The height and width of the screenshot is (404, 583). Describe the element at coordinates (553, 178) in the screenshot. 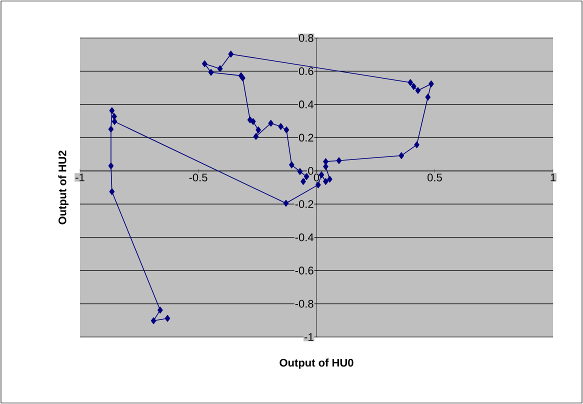

I see `x-tick-label: 1` at that location.